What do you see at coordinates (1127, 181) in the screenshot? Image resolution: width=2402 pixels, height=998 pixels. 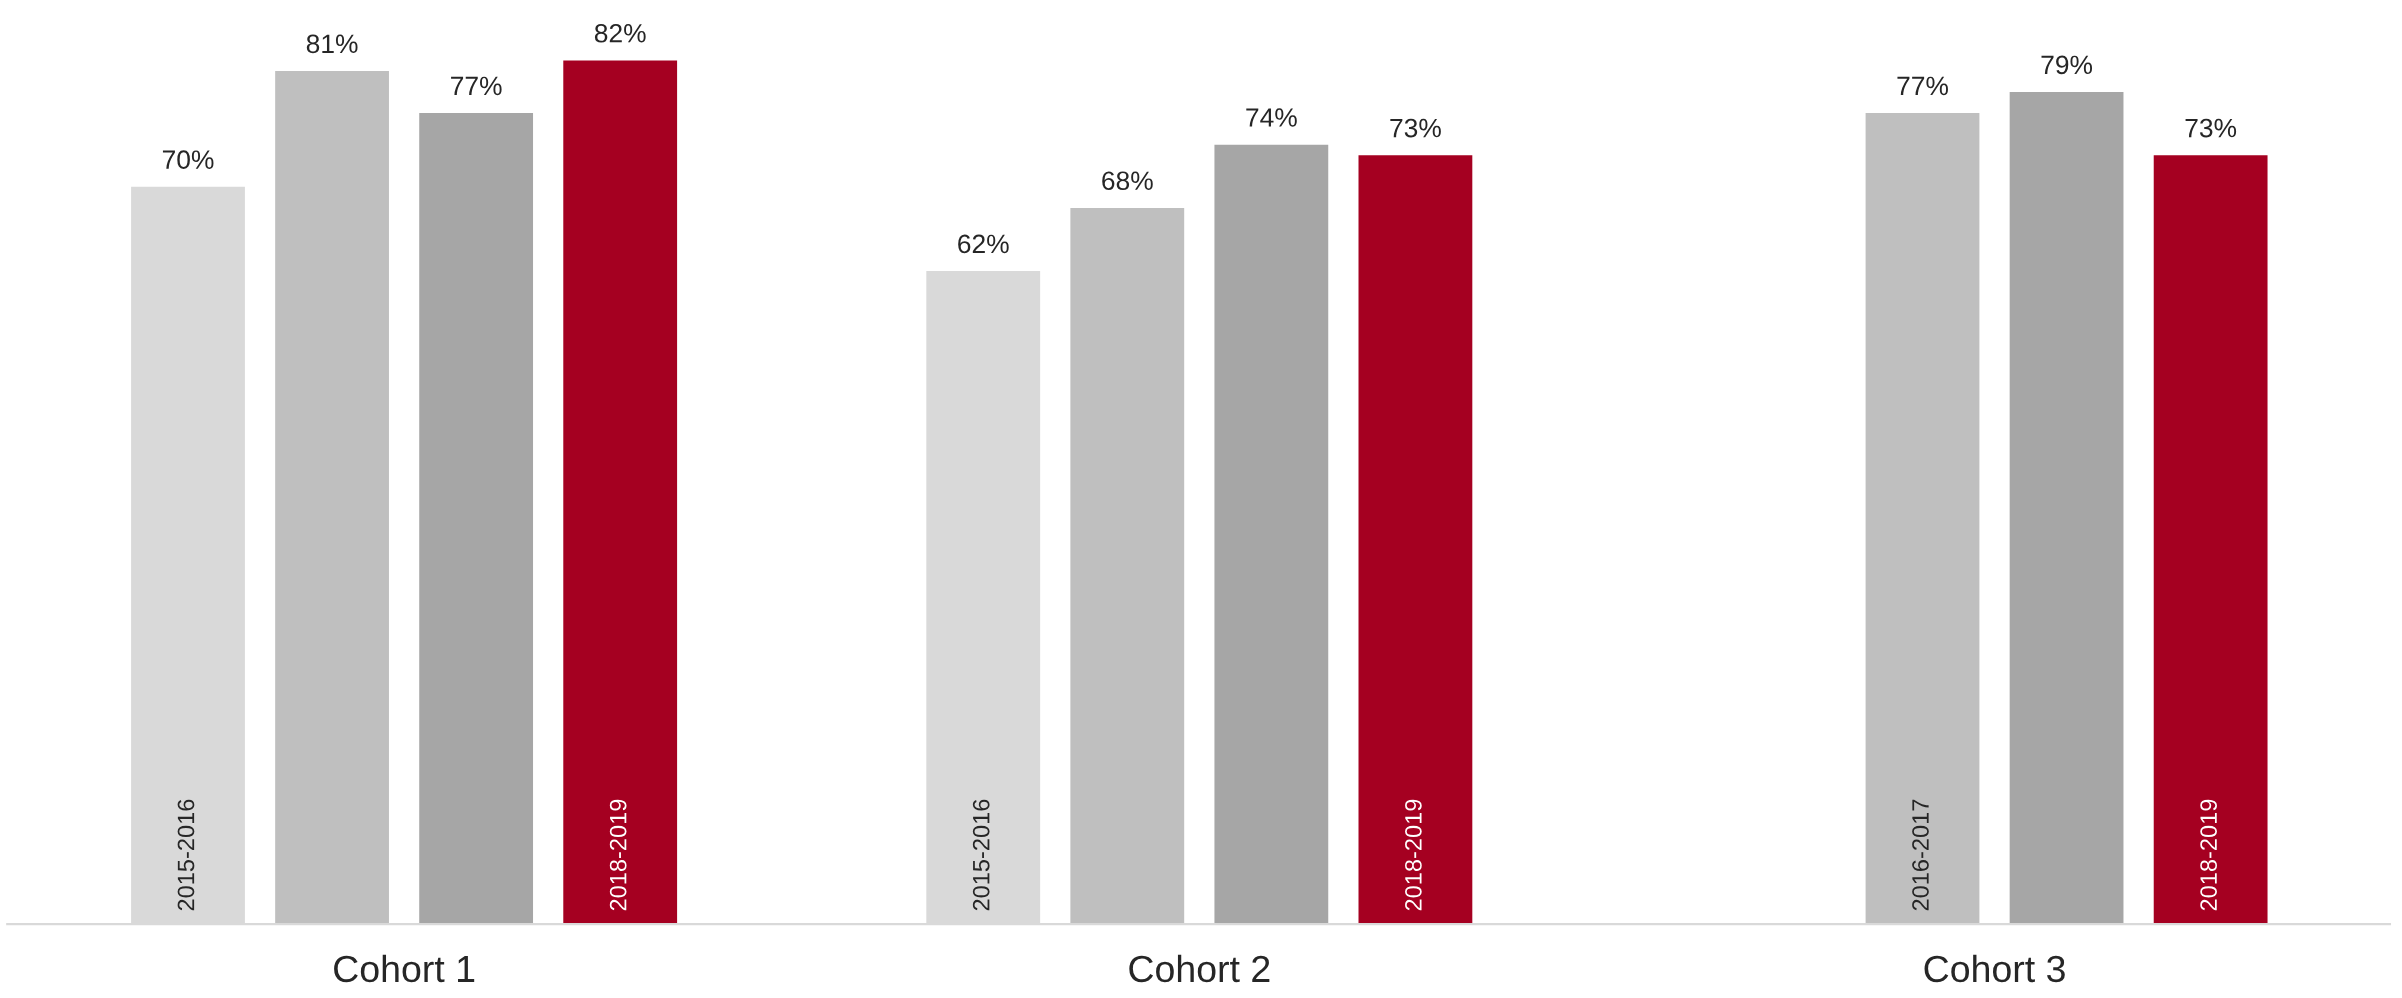 I see `data-label: 68%` at bounding box center [1127, 181].